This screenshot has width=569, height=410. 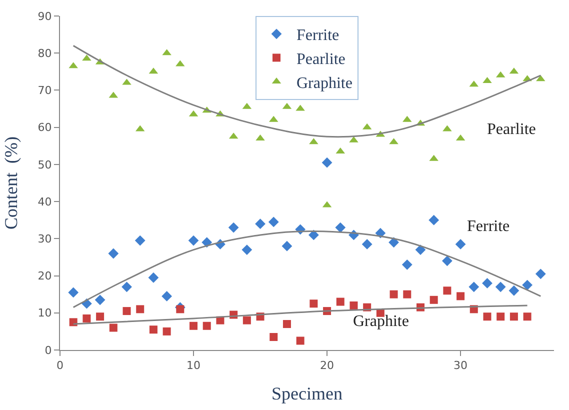 I want to click on y-tick-label: 10, so click(x=45, y=313).